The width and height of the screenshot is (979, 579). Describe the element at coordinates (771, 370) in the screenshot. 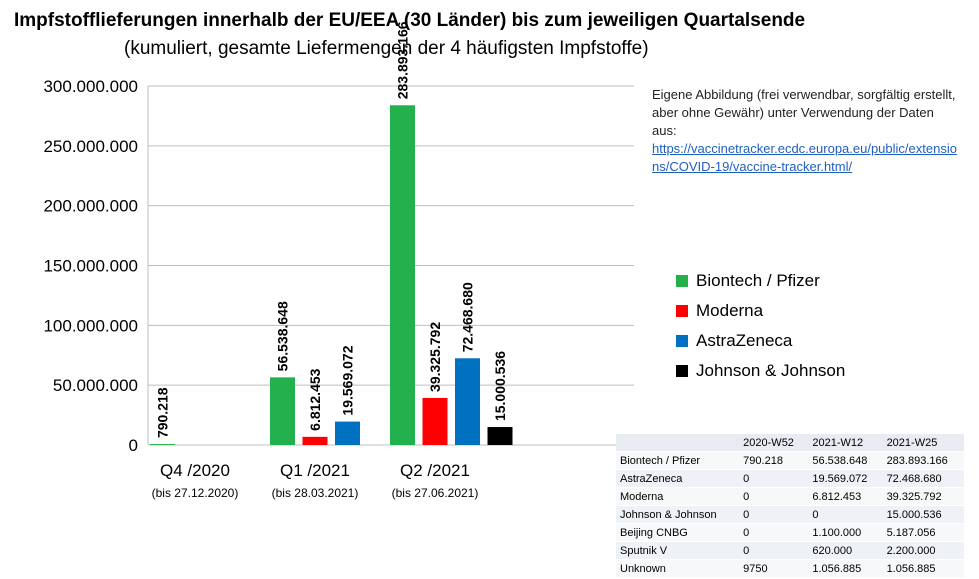

I see `legend-label: Johnson & Johnson` at that location.